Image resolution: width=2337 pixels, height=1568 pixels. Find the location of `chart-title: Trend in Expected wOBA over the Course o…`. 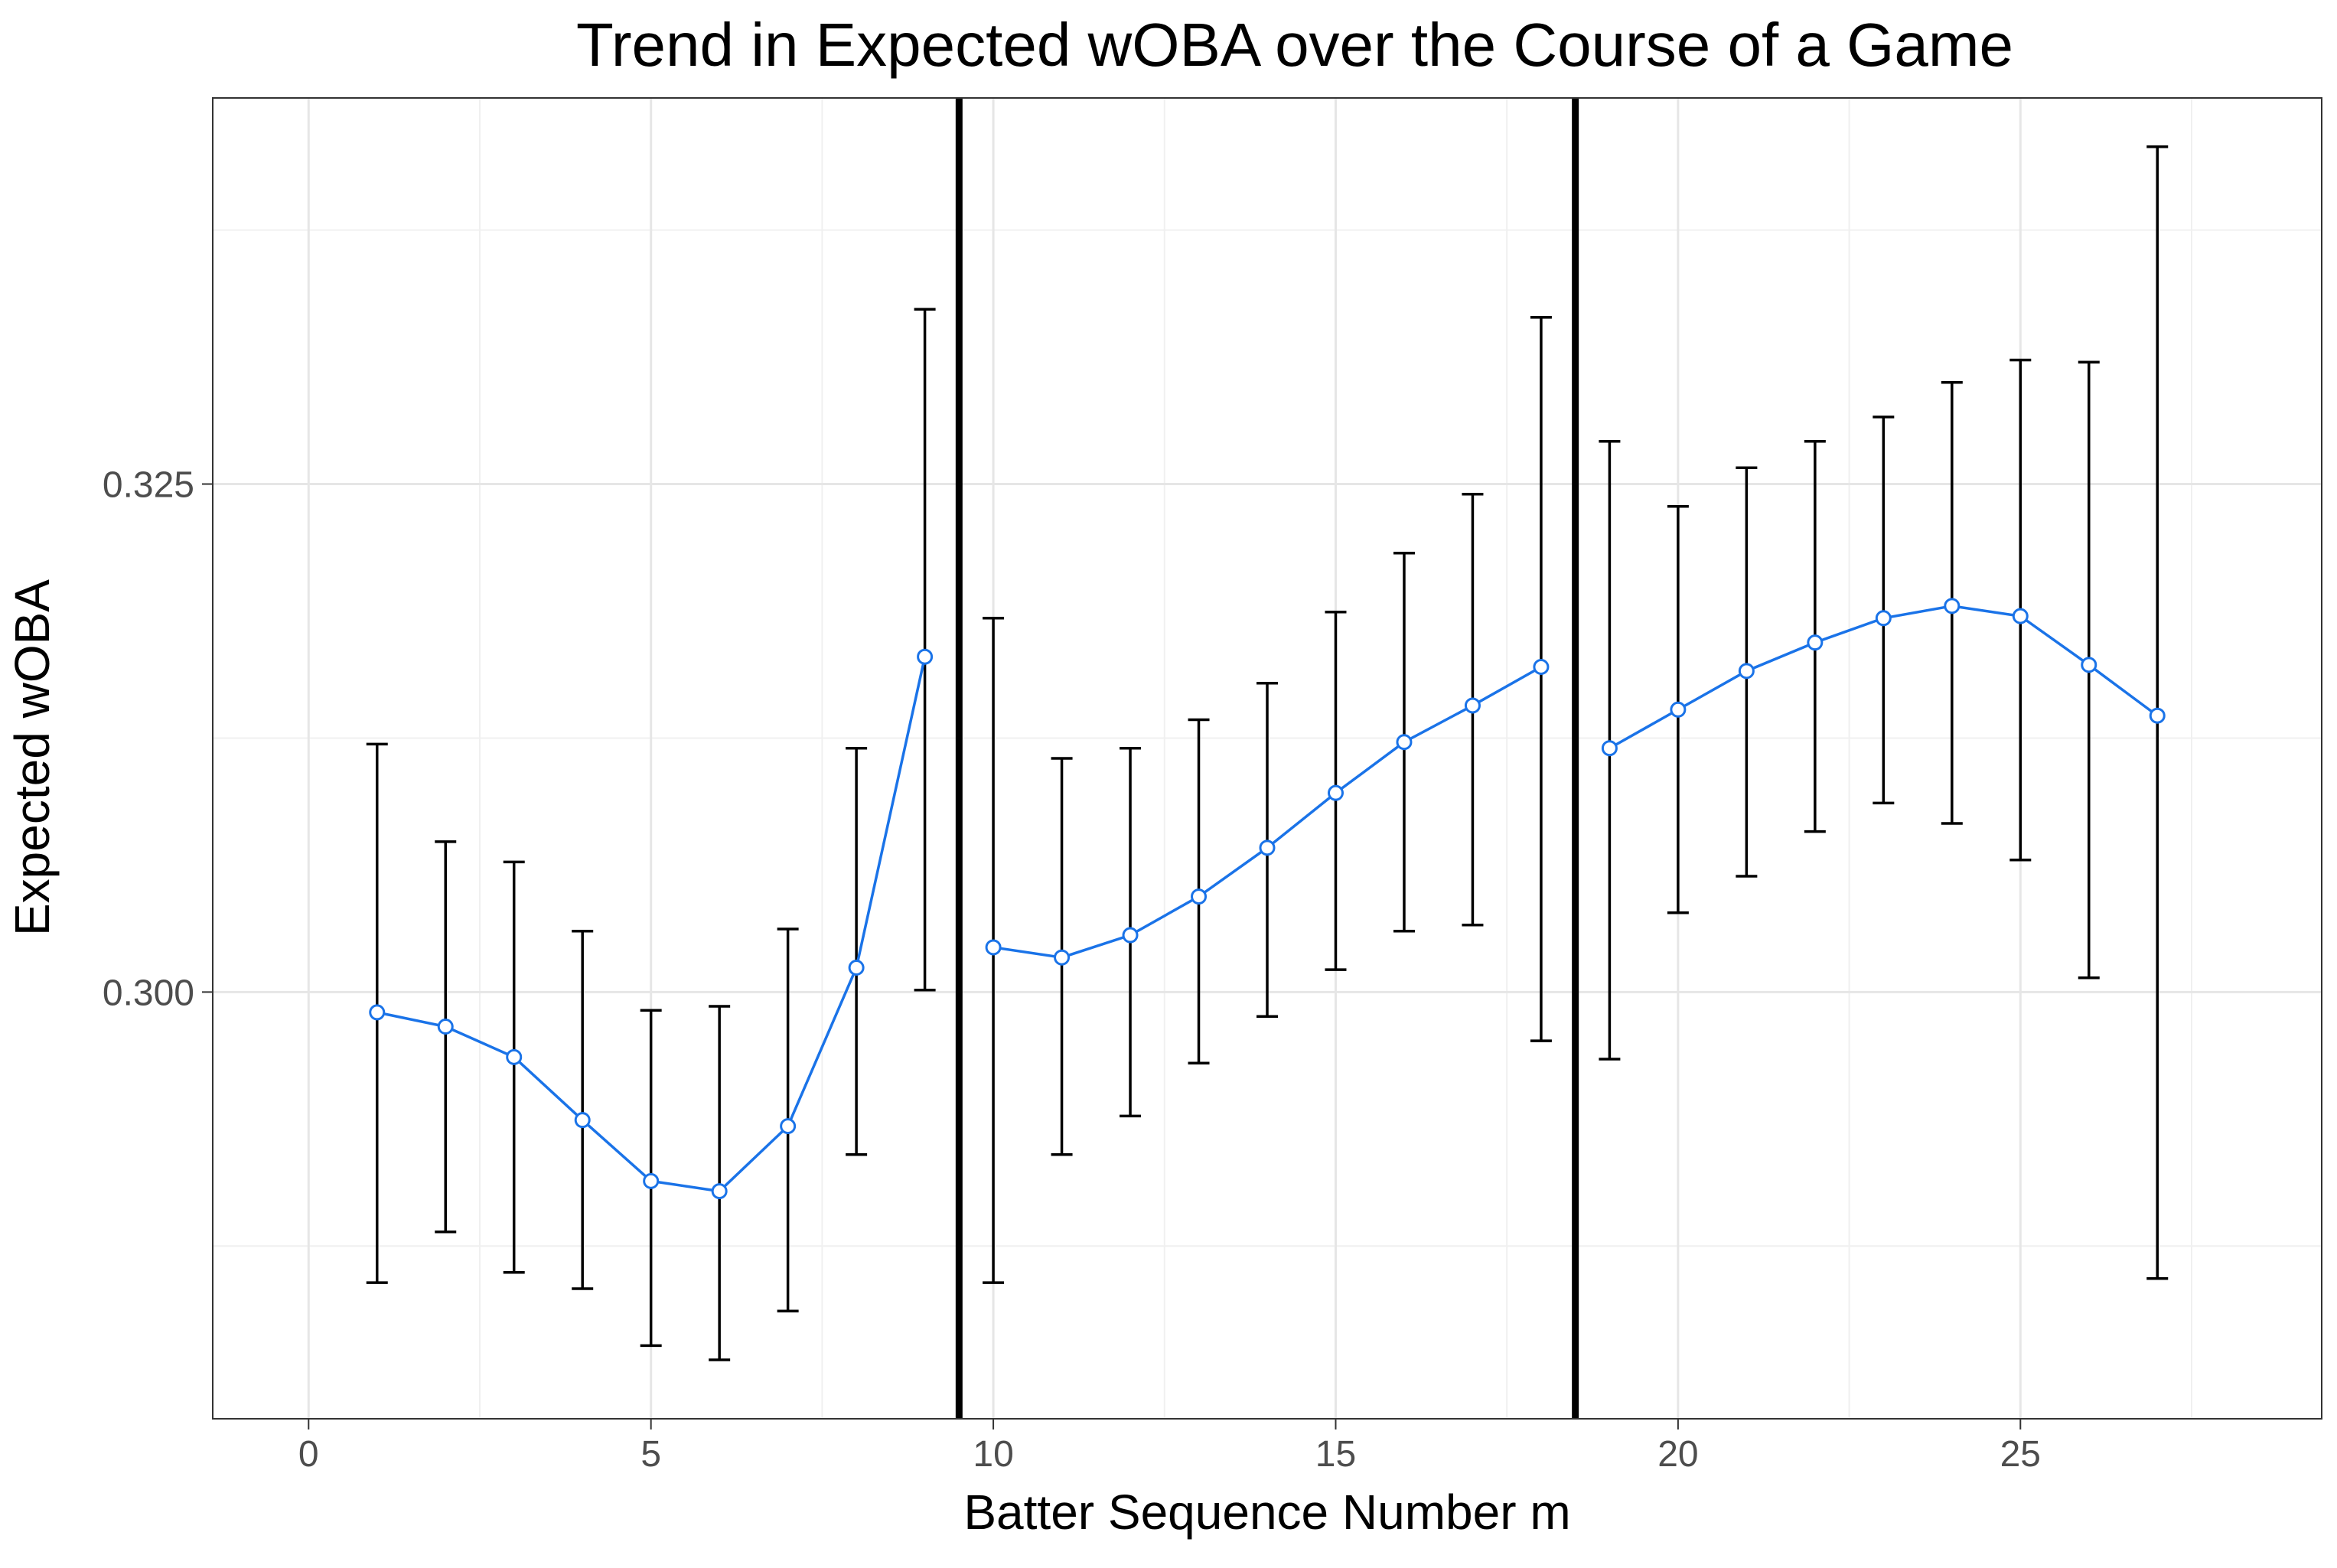

chart-title: Trend in Expected wOBA over the Course o… is located at coordinates (1294, 45).